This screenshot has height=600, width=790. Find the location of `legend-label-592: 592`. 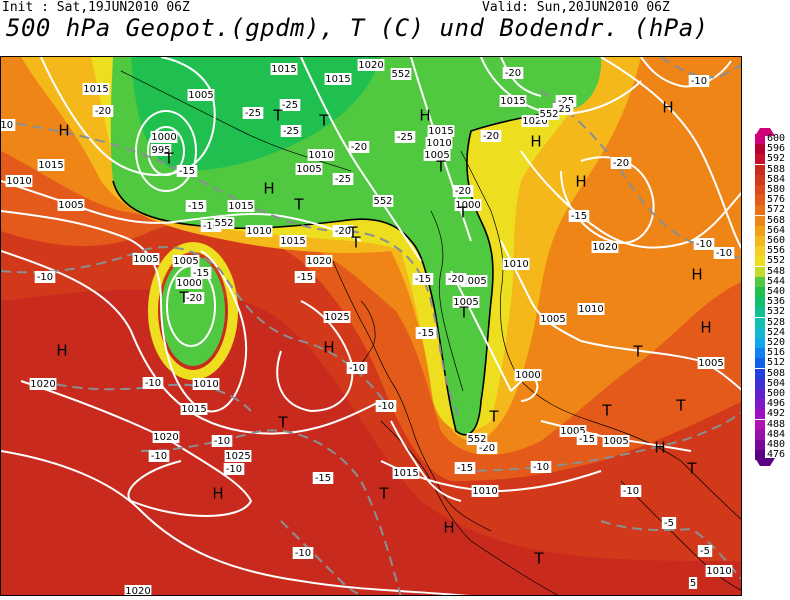

legend-label-592: 592 is located at coordinates (776, 159).